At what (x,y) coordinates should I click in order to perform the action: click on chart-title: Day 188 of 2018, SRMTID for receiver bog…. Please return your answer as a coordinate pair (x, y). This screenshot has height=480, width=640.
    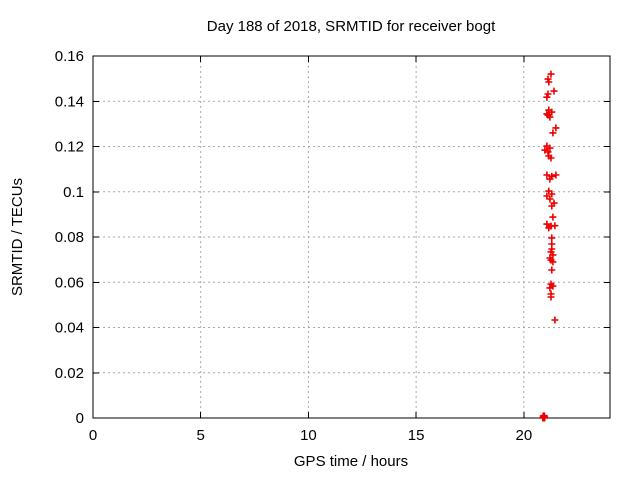
    Looking at the image, I should click on (351, 26).